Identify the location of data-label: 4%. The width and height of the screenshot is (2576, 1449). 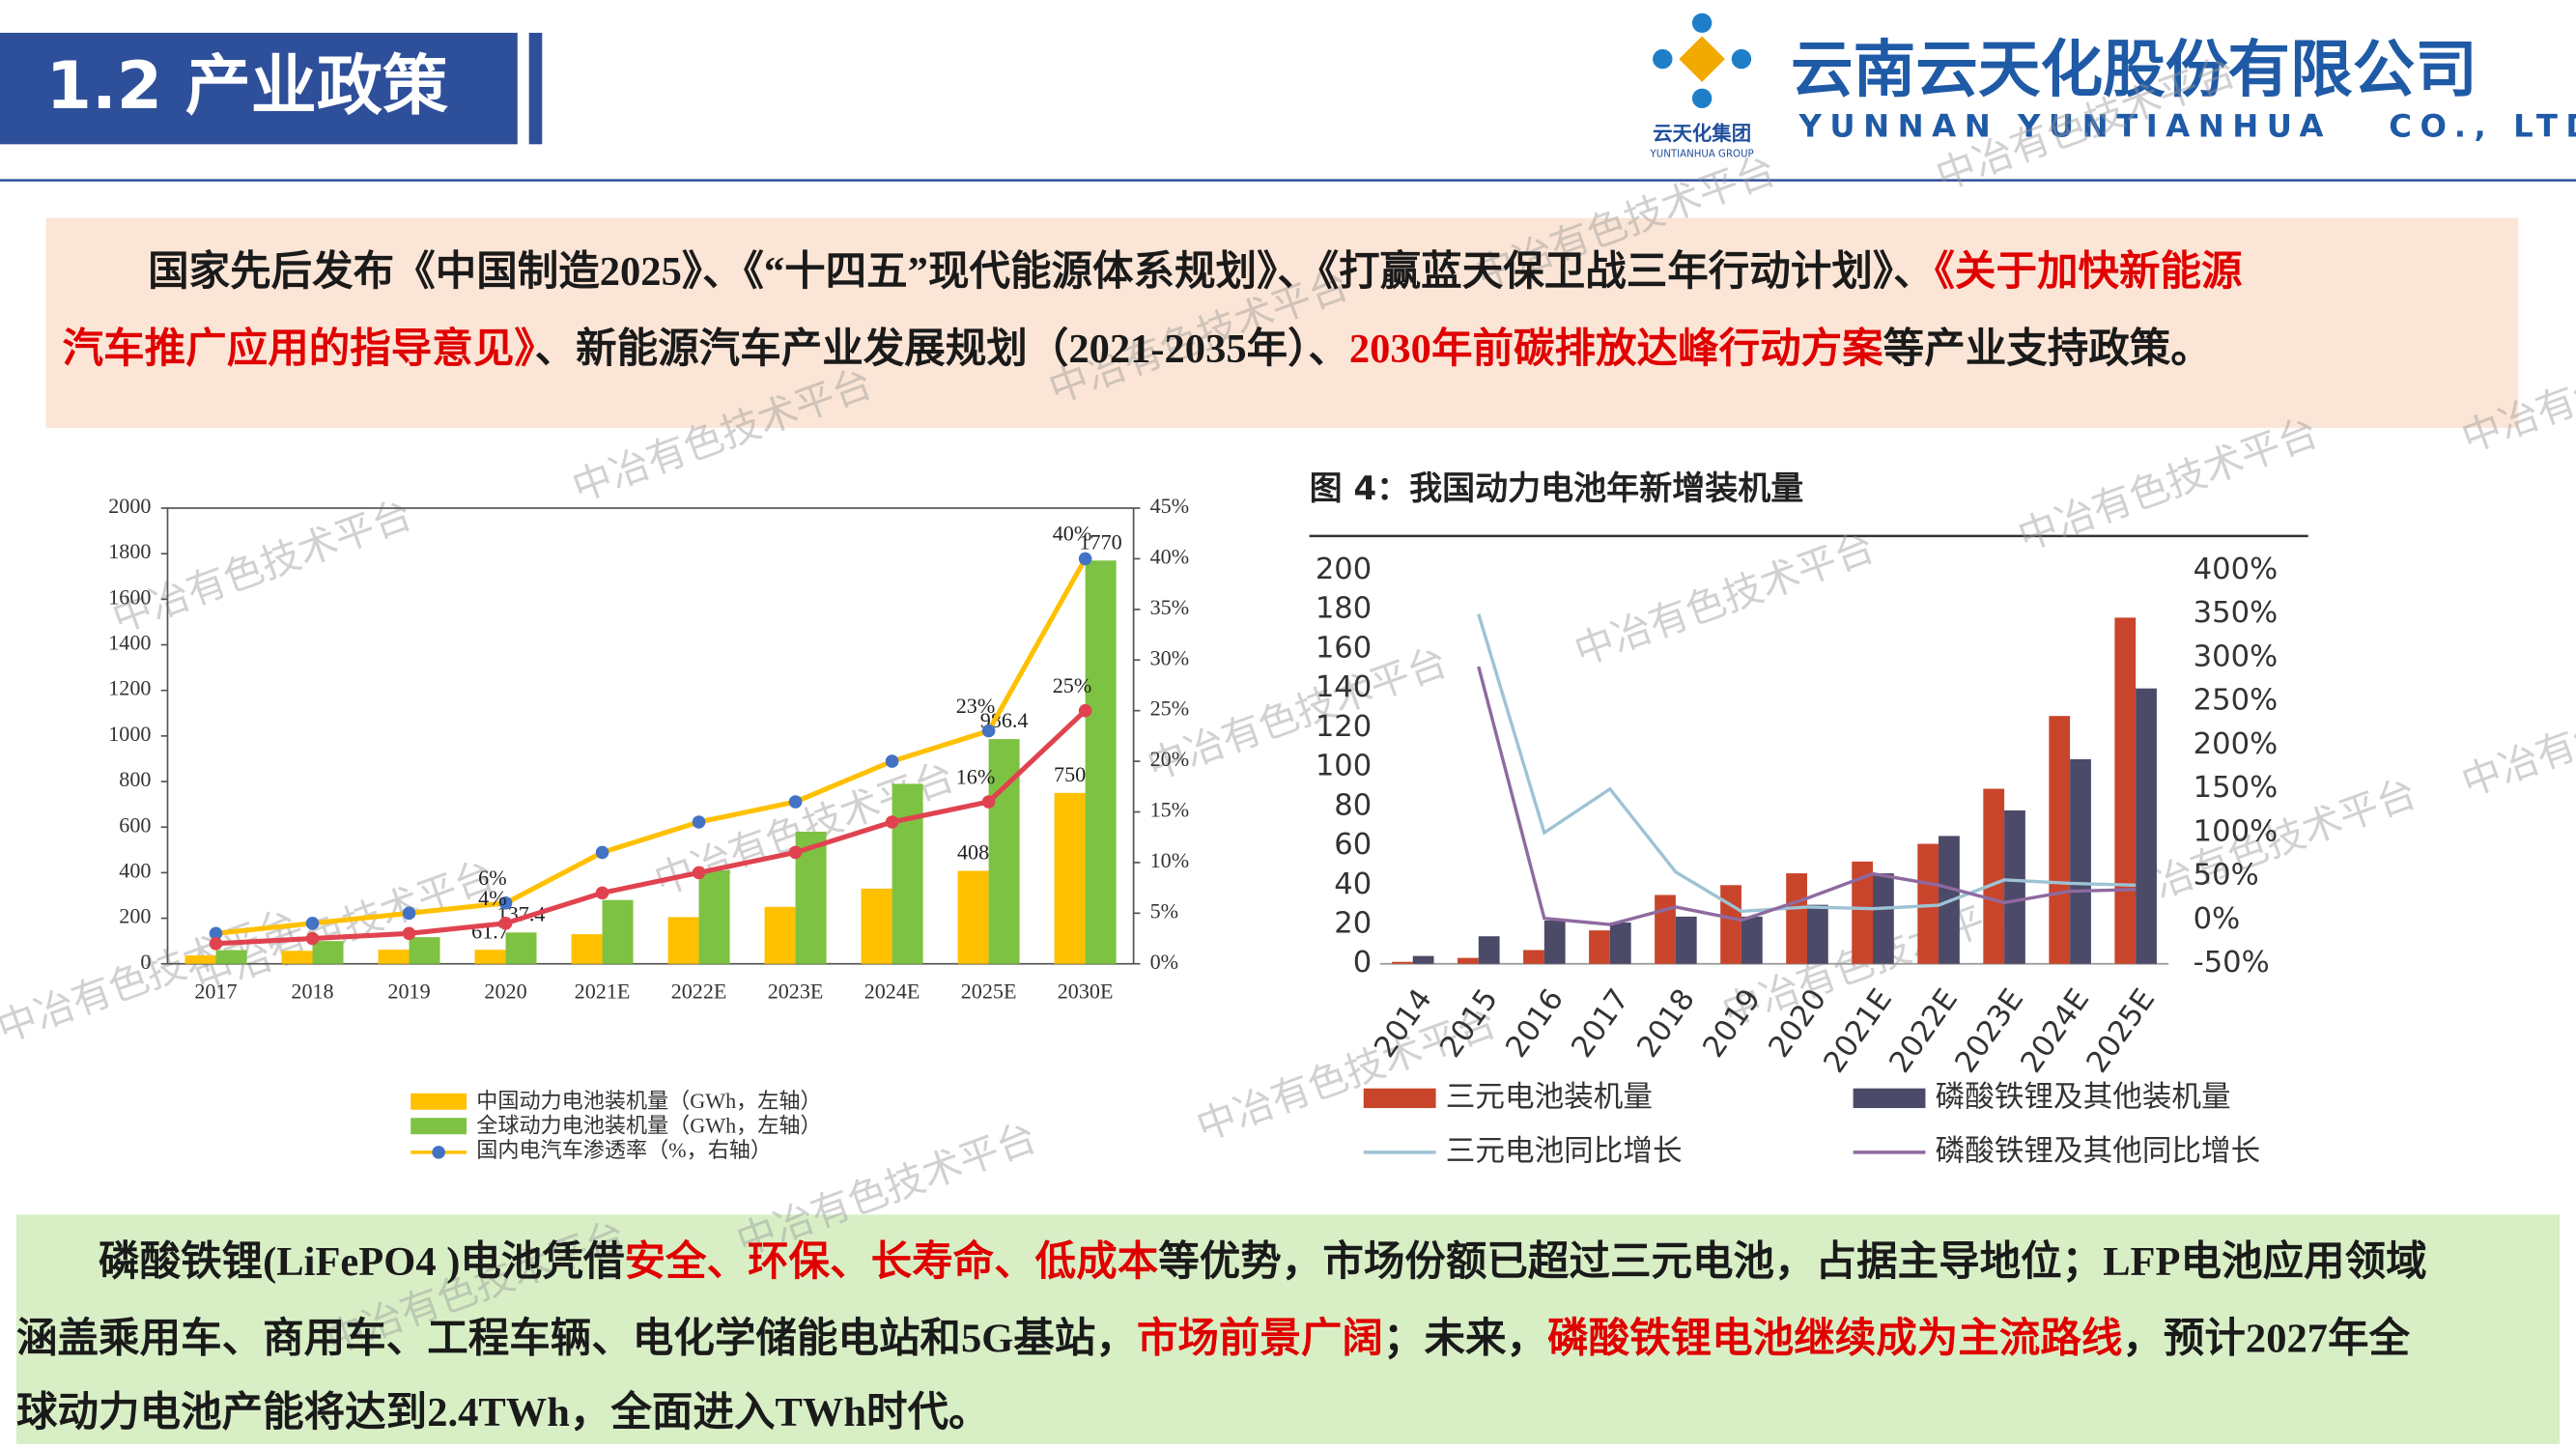
(492, 898).